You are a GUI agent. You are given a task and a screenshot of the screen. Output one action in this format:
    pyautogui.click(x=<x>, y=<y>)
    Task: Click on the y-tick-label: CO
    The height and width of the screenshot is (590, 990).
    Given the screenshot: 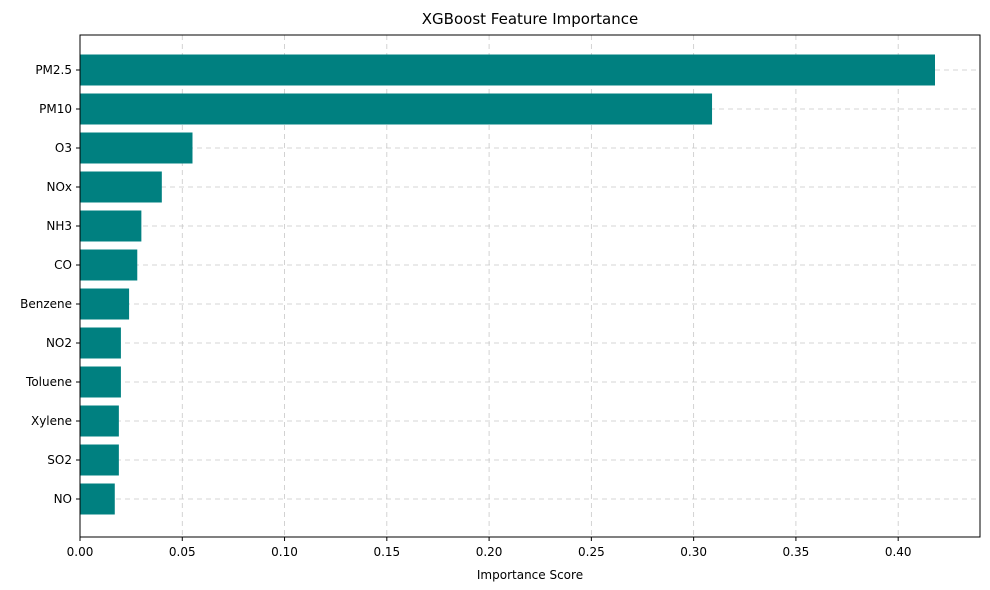 What is the action you would take?
    pyautogui.click(x=63, y=265)
    